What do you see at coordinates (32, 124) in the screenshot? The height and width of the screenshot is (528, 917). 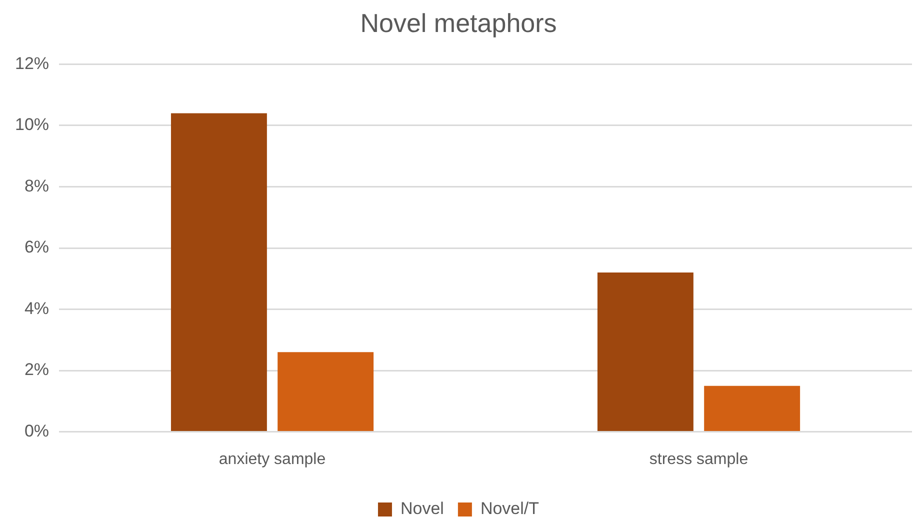 I see `y-tick-label: 10%` at bounding box center [32, 124].